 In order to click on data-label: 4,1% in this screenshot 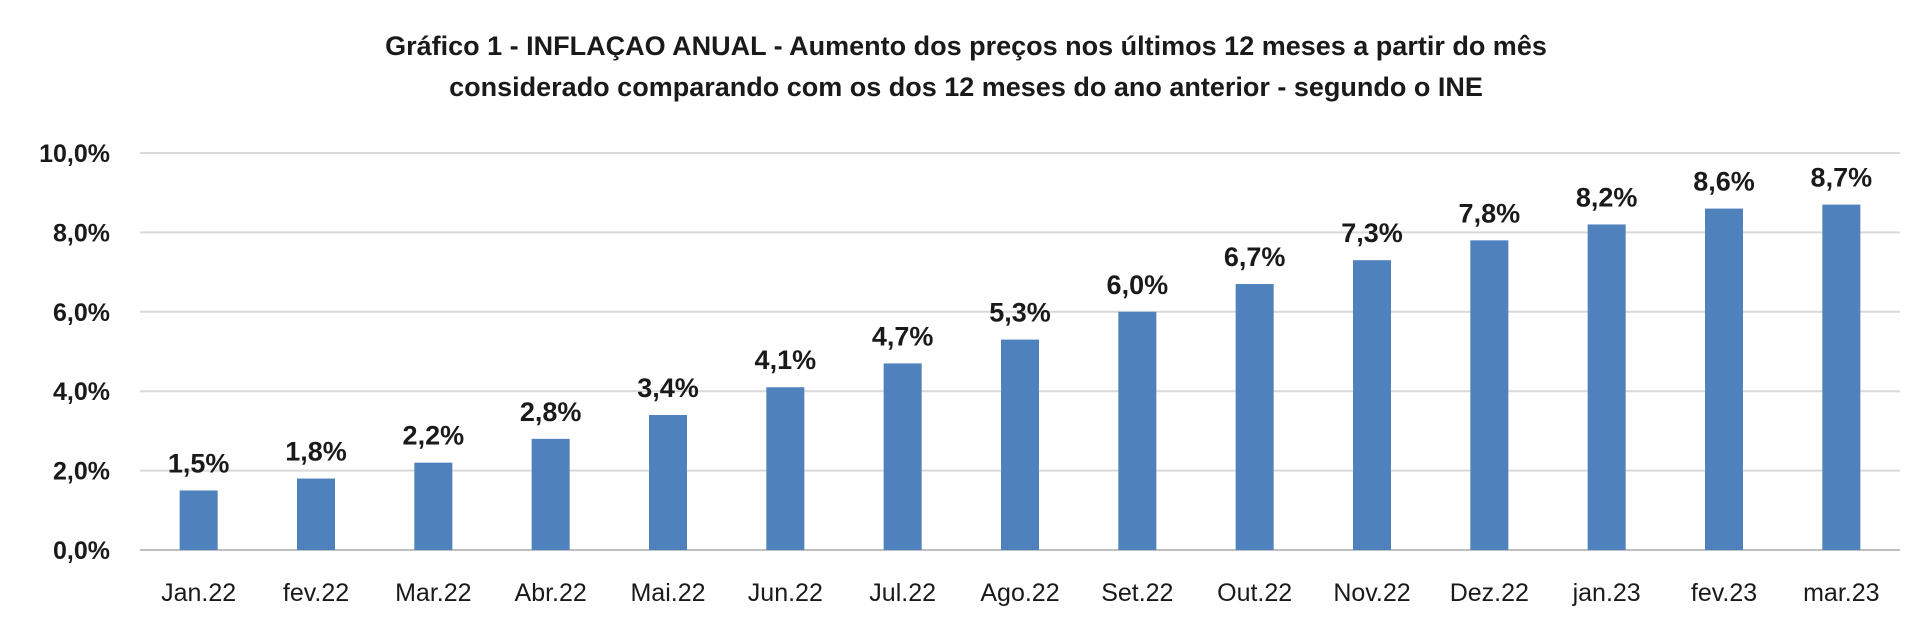, I will do `click(786, 360)`.